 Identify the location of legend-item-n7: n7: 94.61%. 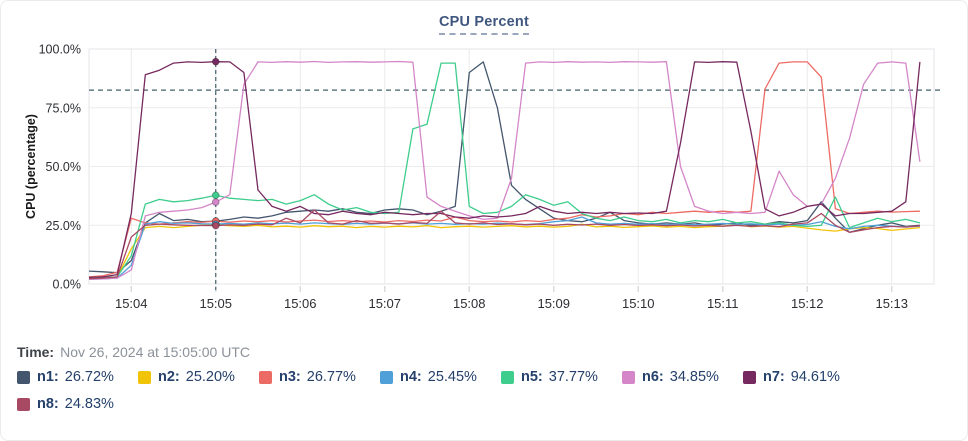
(803, 377).